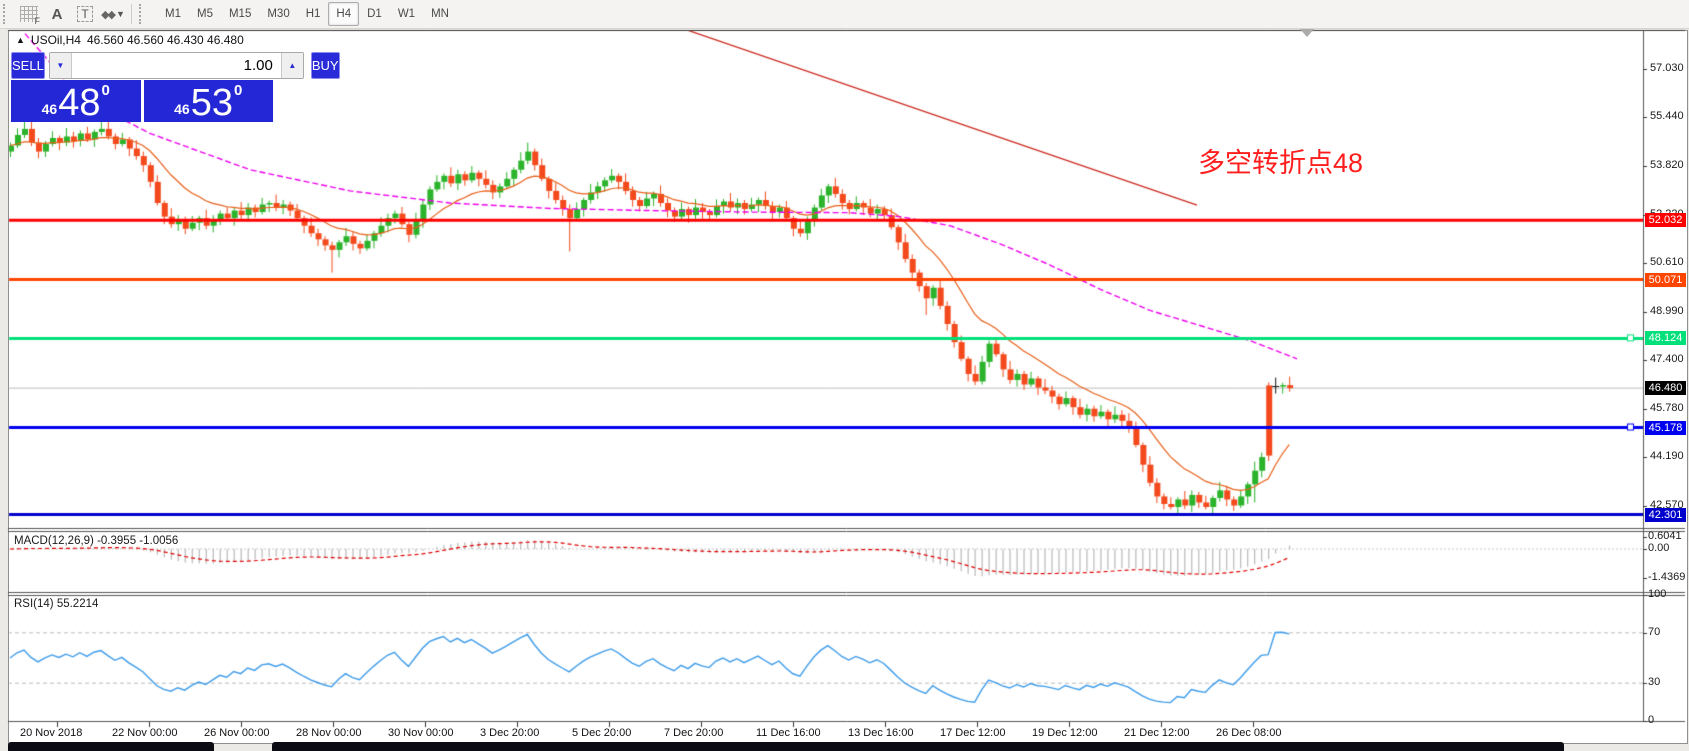 This screenshot has width=1689, height=751. Describe the element at coordinates (510, 733) in the screenshot. I see `date-label: 3 Dec 20:00` at that location.